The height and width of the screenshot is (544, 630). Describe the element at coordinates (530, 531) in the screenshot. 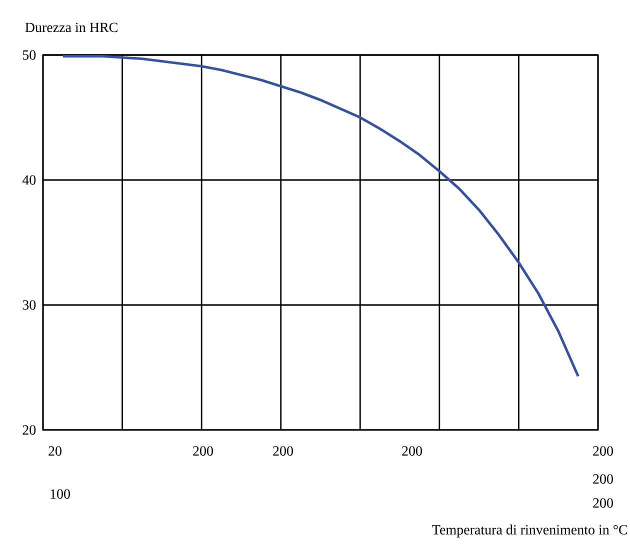

I see `text: Temperatura di rinvenimento in °C` at that location.